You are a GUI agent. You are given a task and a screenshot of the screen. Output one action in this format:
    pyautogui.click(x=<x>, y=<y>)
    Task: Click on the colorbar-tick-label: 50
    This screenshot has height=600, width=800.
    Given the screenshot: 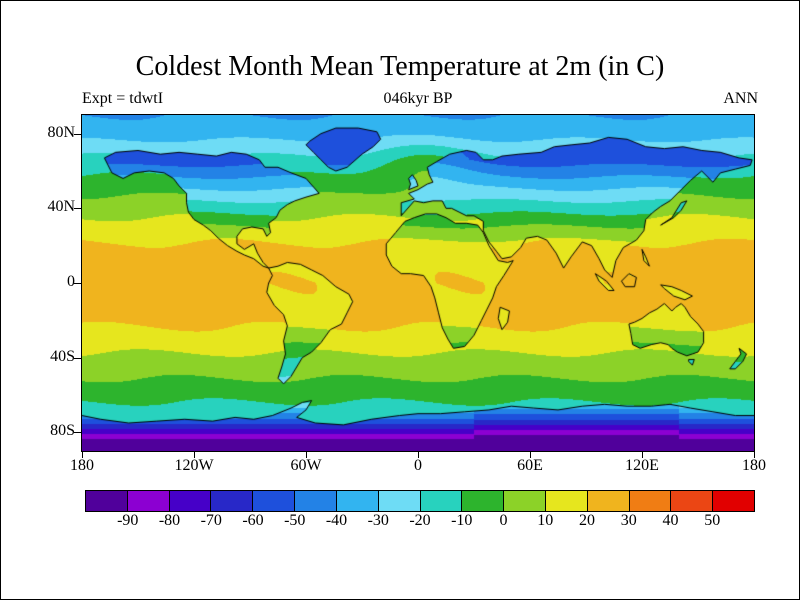 What is the action you would take?
    pyautogui.click(x=712, y=520)
    